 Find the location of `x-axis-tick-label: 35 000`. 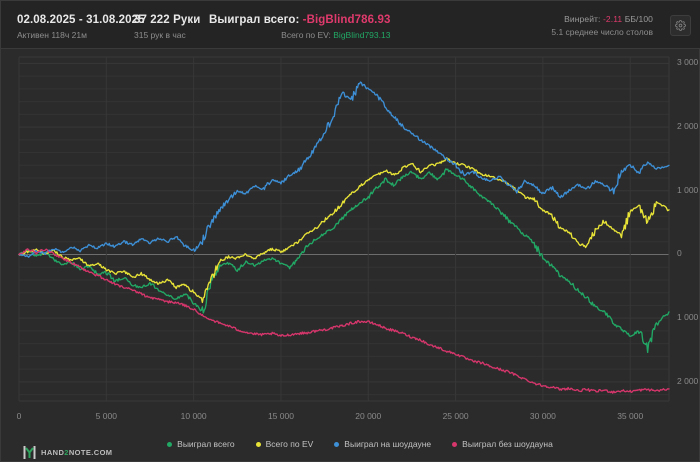

x-axis-tick-label: 35 000 is located at coordinates (630, 416).